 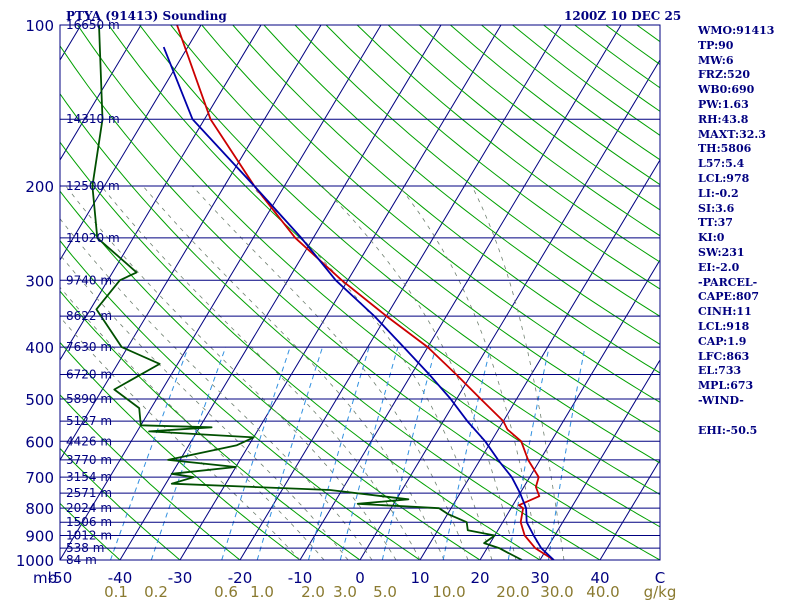 What do you see at coordinates (39, 187) in the screenshot?
I see `pressure-label: 200` at bounding box center [39, 187].